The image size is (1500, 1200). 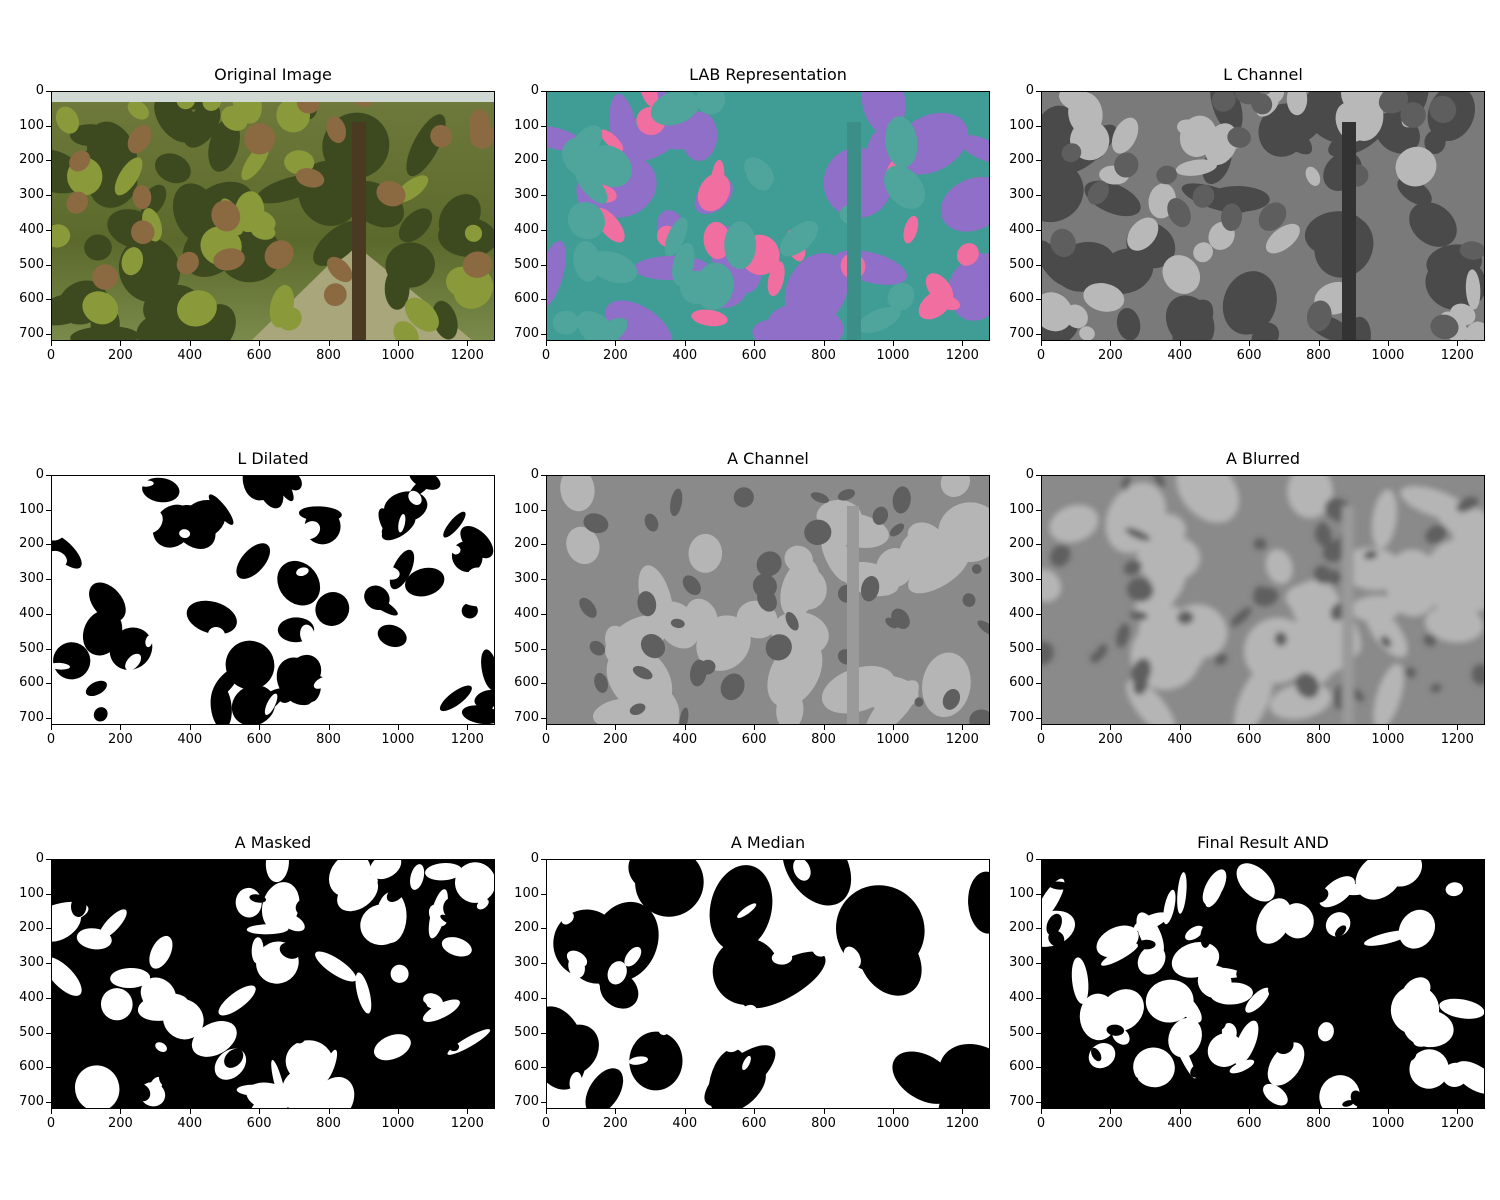 What do you see at coordinates (1021, 717) in the screenshot?
I see `y-tick-label: 700` at bounding box center [1021, 717].